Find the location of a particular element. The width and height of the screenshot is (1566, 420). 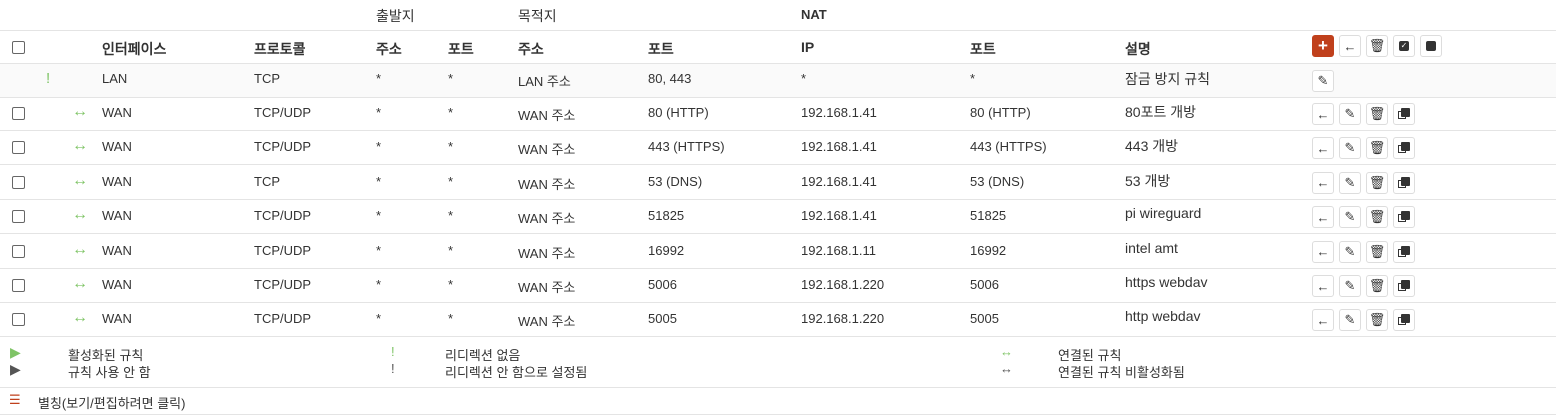

cell-dst-port: 51825 is located at coordinates (666, 216).